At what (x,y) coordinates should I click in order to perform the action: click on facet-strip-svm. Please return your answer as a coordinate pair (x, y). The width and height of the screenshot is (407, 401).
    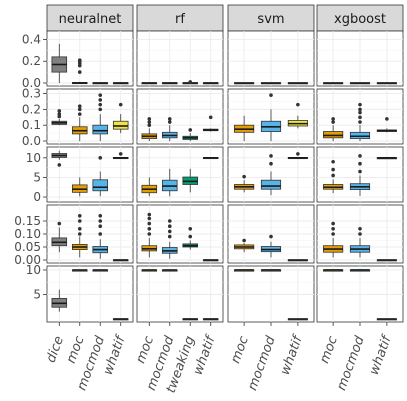
    Looking at the image, I should click on (271, 18).